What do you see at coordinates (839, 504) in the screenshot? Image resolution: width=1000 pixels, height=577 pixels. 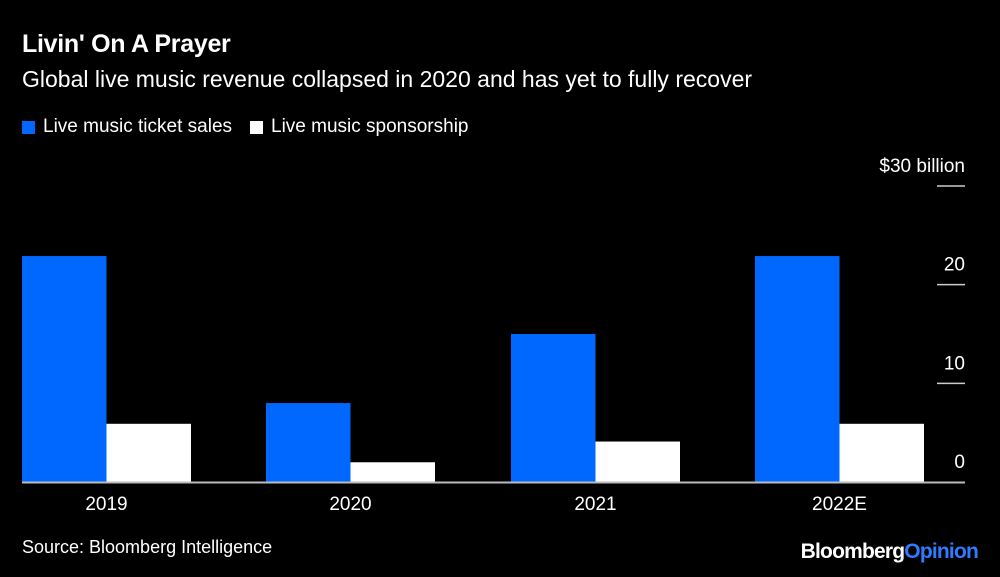 I see `x-tick-label: 2022E` at bounding box center [839, 504].